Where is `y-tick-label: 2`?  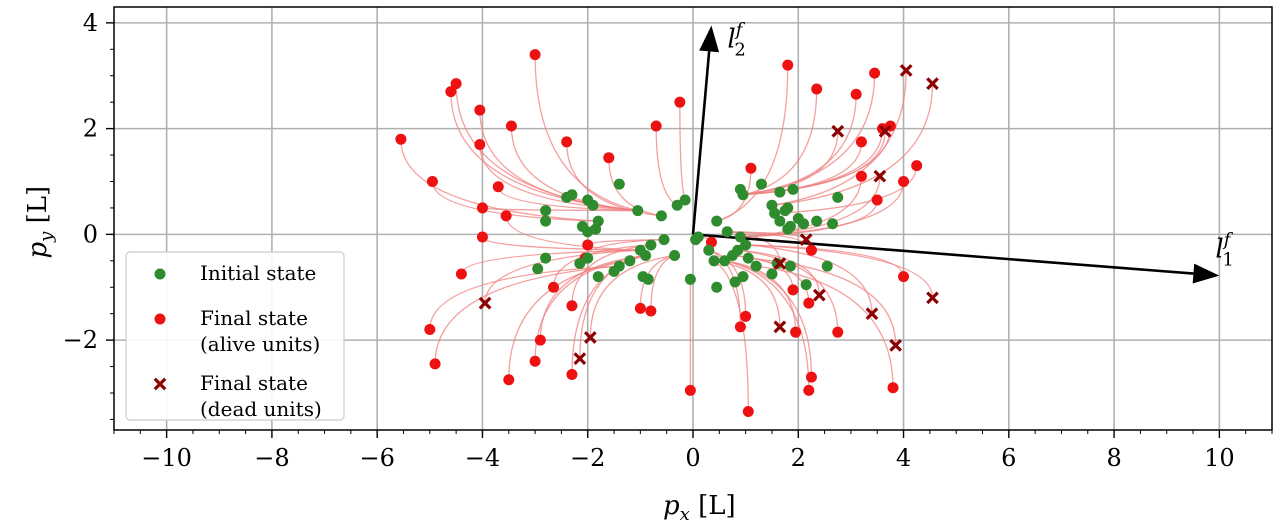
y-tick-label: 2 is located at coordinates (90, 129).